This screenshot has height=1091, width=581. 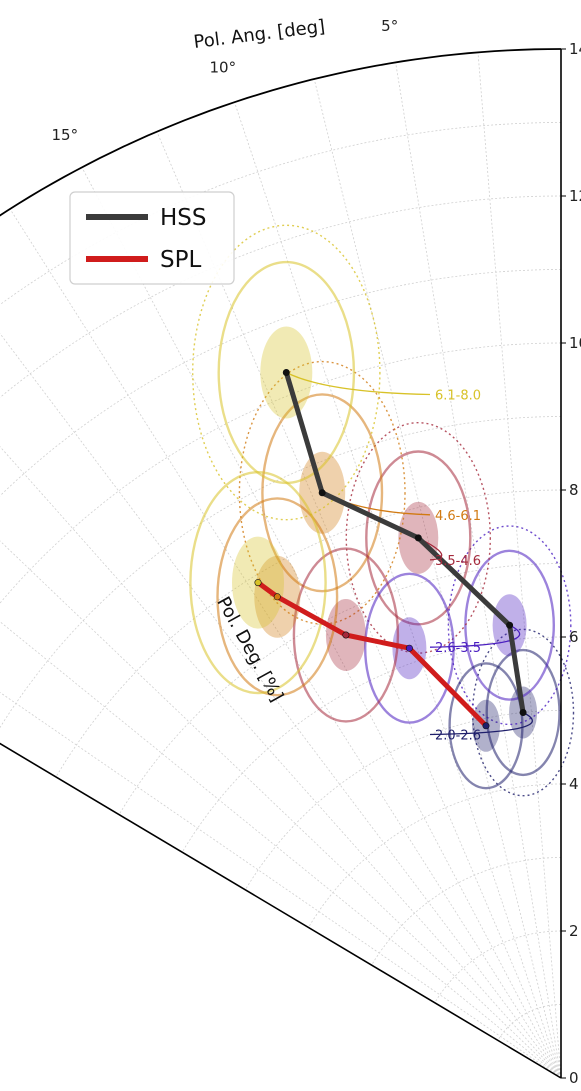 I want to click on radius-tick-label: 8, so click(x=574, y=490).